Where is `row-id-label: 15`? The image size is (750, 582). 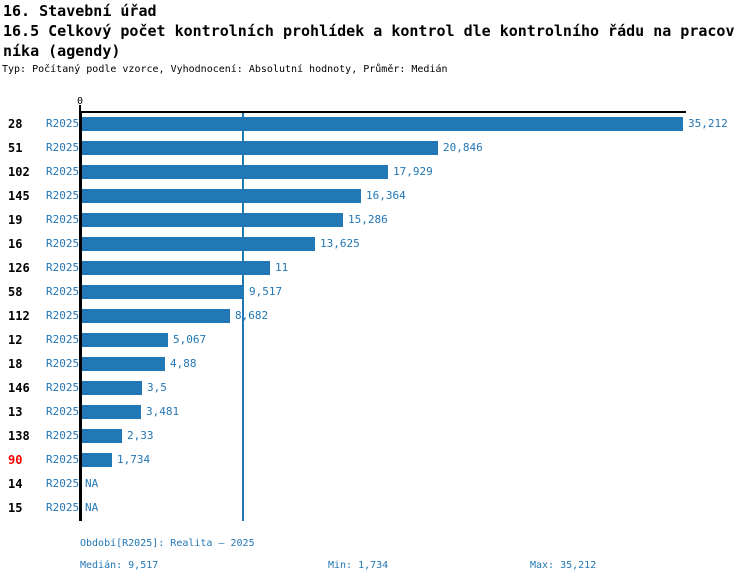 row-id-label: 15 is located at coordinates (15, 508).